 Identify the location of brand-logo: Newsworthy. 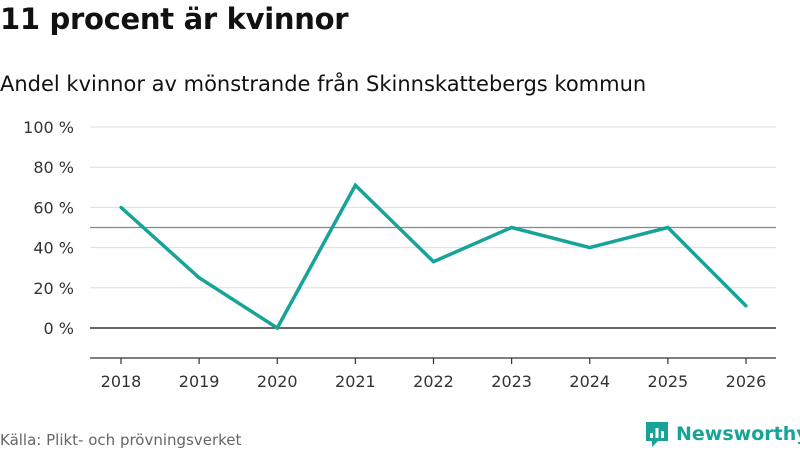
(722, 434).